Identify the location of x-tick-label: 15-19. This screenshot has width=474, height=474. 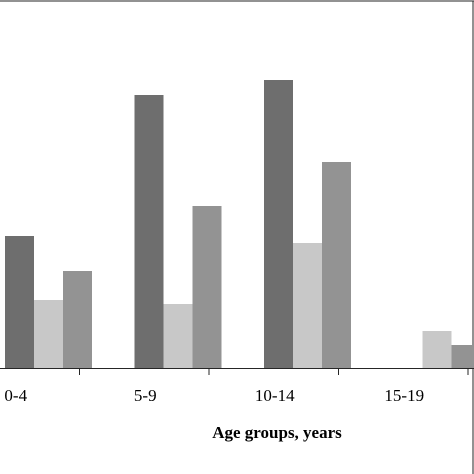
(404, 395).